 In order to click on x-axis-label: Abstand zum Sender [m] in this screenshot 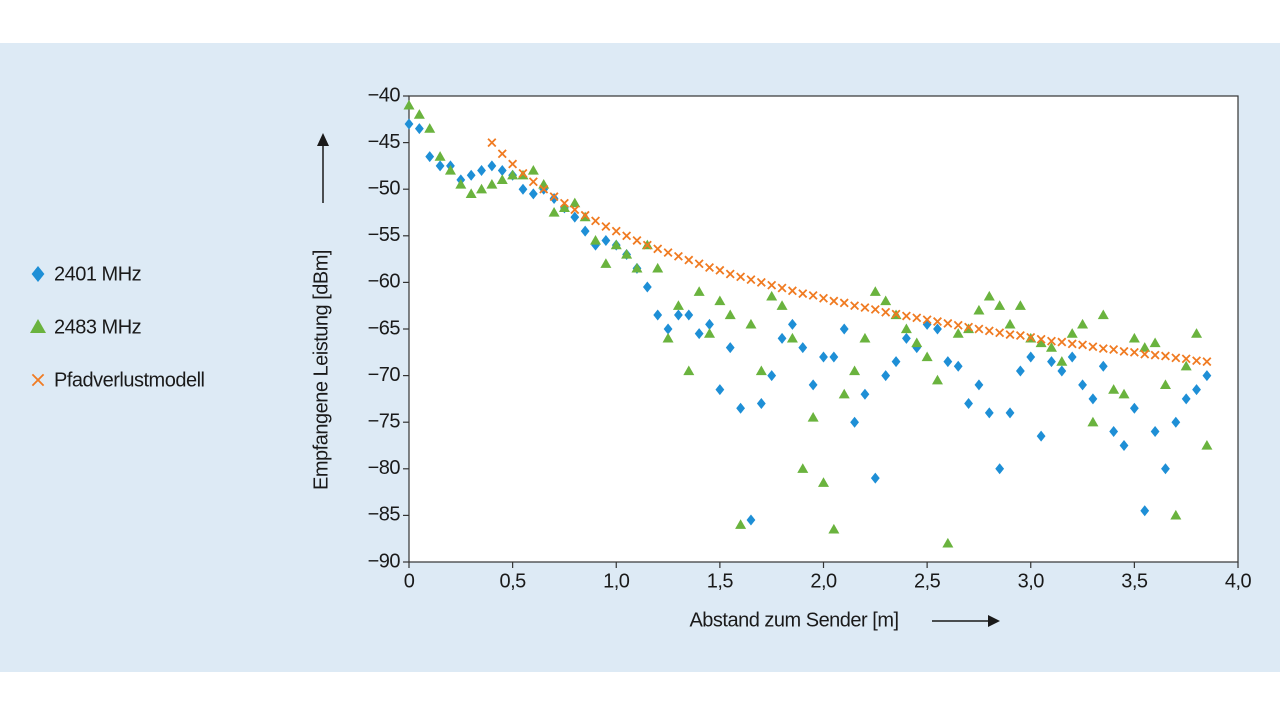, I will do `click(793, 620)`.